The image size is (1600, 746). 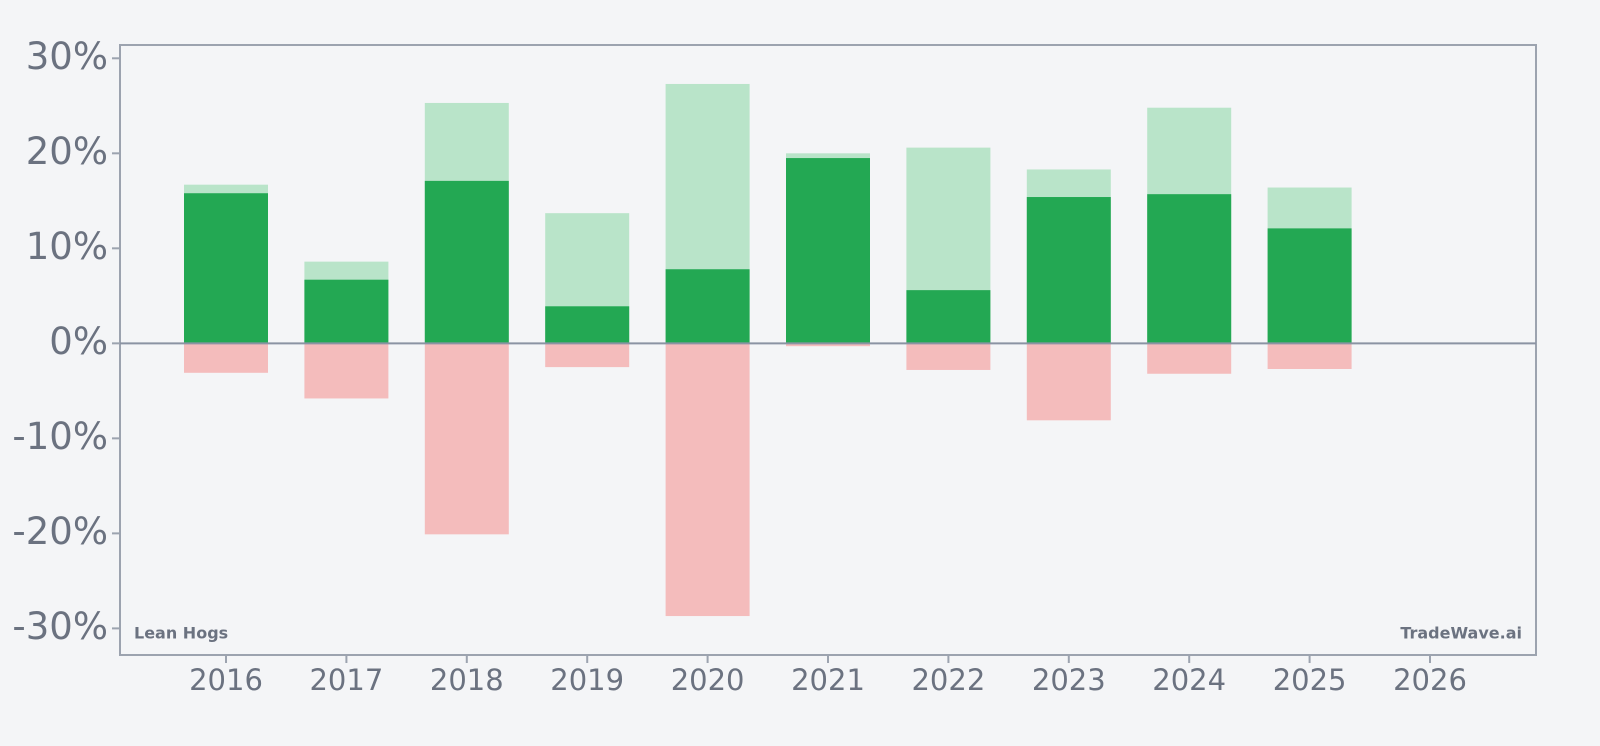 What do you see at coordinates (226, 680) in the screenshot?
I see `x-tick-label: 2016` at bounding box center [226, 680].